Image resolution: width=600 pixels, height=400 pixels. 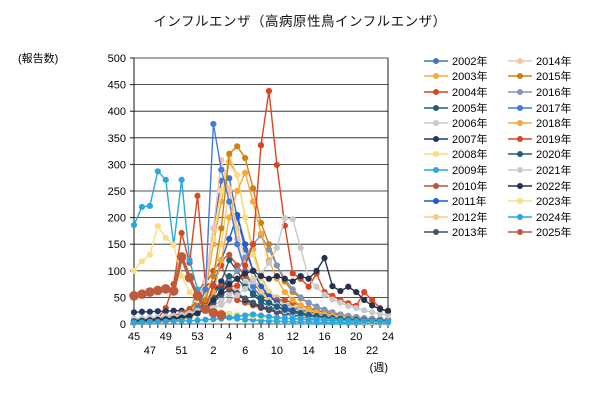 I want to click on legend-label: 2015年, so click(x=554, y=77).